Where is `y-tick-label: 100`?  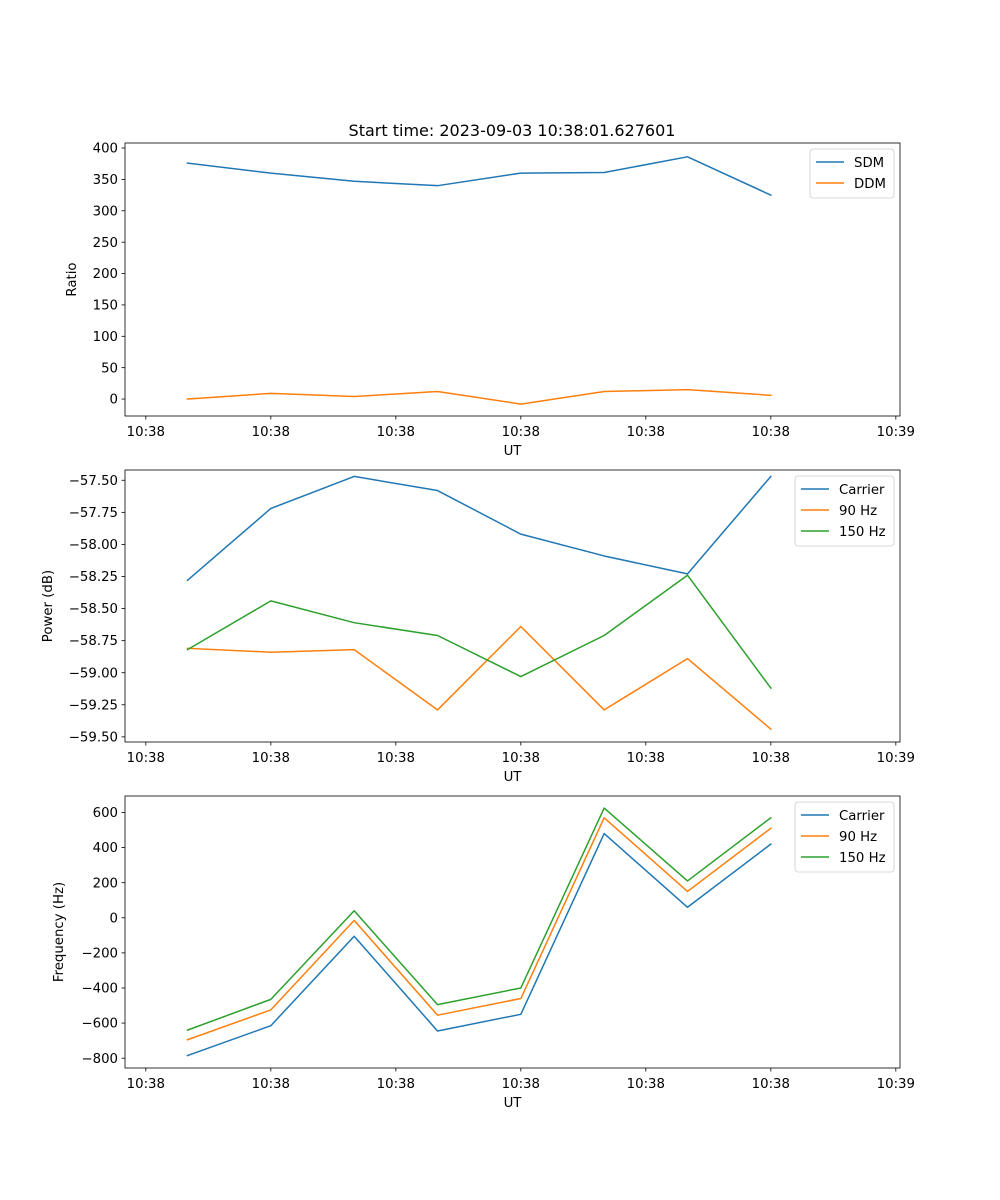 y-tick-label: 100 is located at coordinates (105, 337).